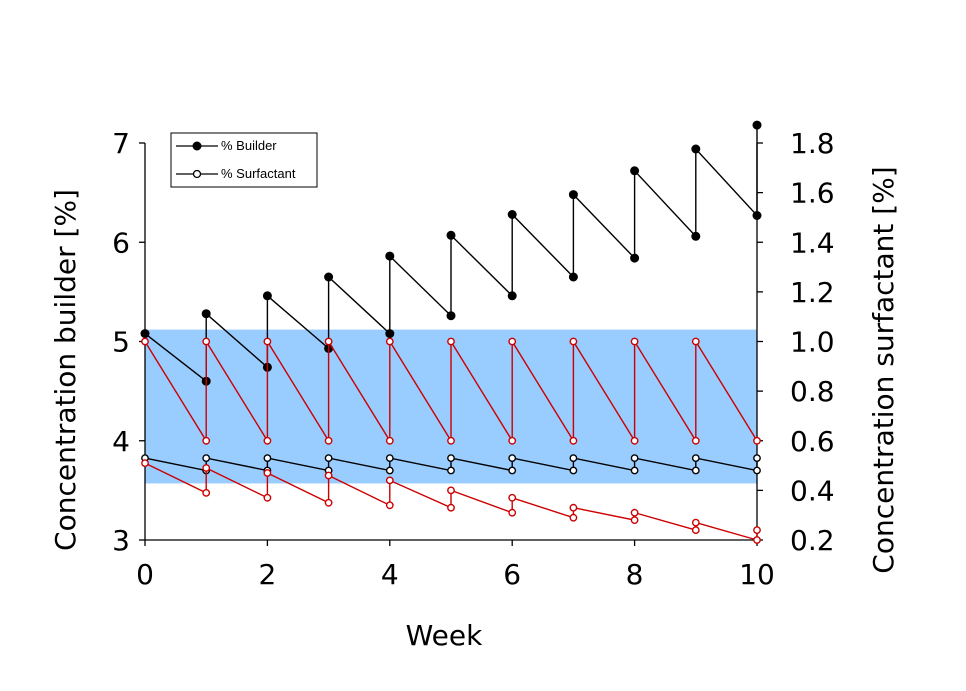  I want to click on y-right-tick-label: 0.4, so click(812, 490).